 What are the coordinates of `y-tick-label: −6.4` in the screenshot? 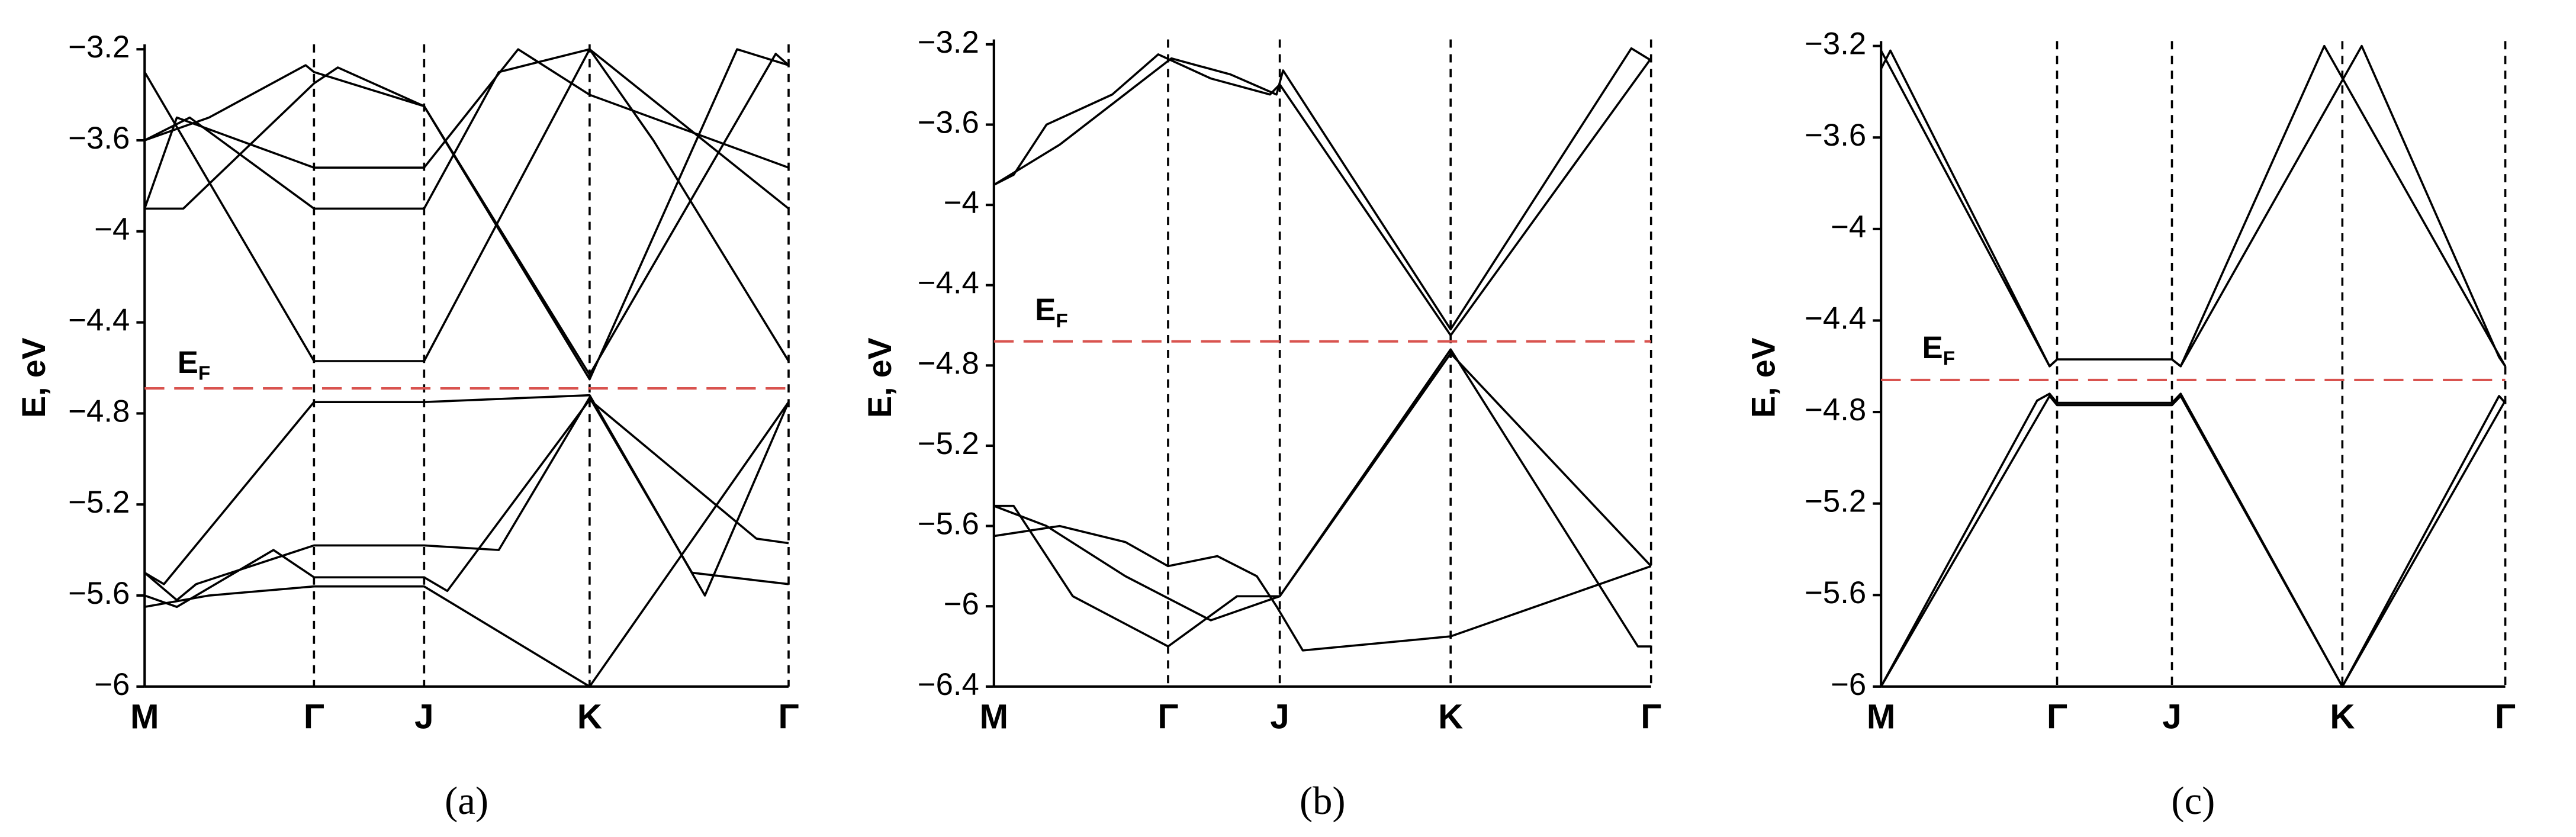 It's located at (949, 684).